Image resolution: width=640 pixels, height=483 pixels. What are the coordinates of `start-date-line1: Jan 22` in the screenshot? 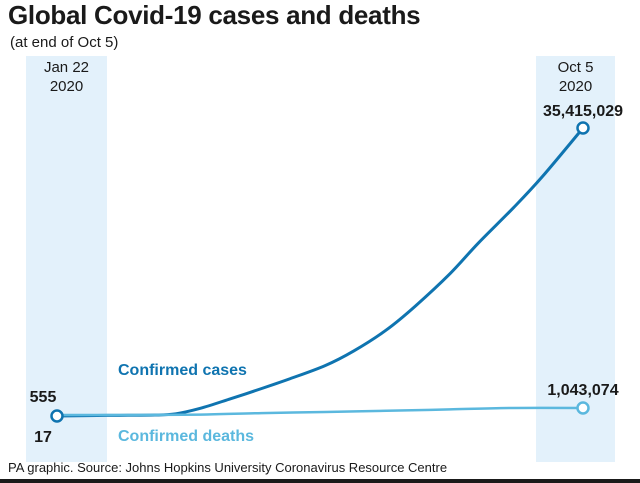 It's located at (66, 67).